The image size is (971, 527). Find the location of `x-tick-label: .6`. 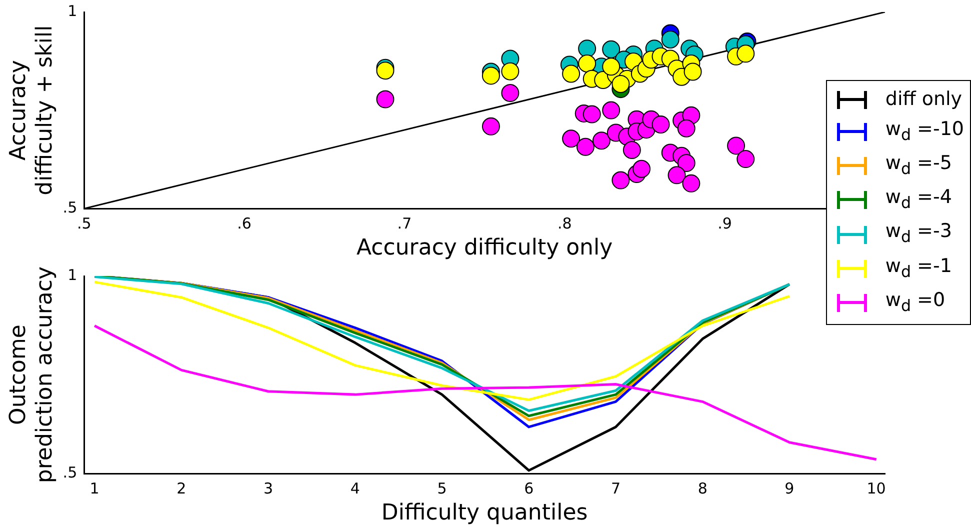

x-tick-label: .6 is located at coordinates (244, 223).